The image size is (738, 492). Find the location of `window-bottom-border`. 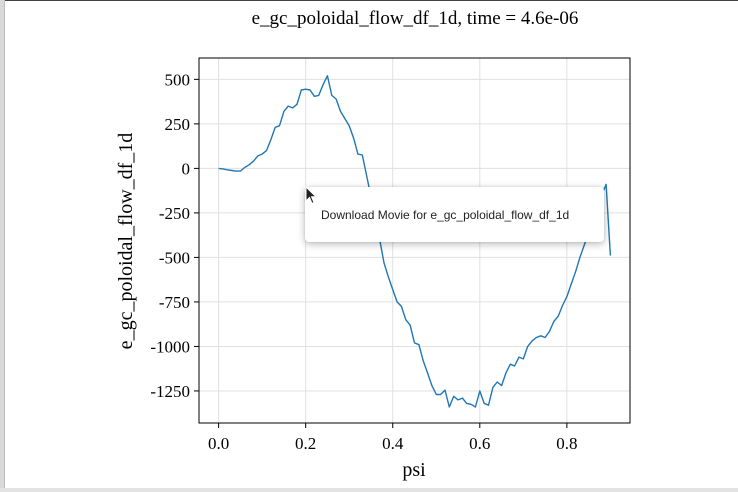

window-bottom-border is located at coordinates (369, 490).